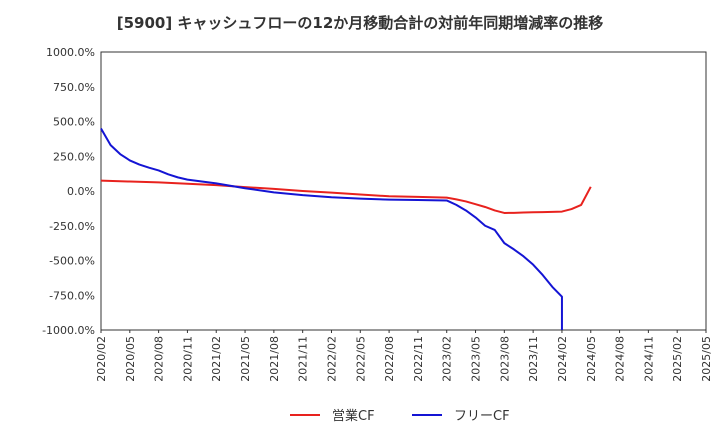 This screenshot has height=440, width=720. Describe the element at coordinates (159, 359) in the screenshot. I see `x-tick-label: 2020/08` at that location.